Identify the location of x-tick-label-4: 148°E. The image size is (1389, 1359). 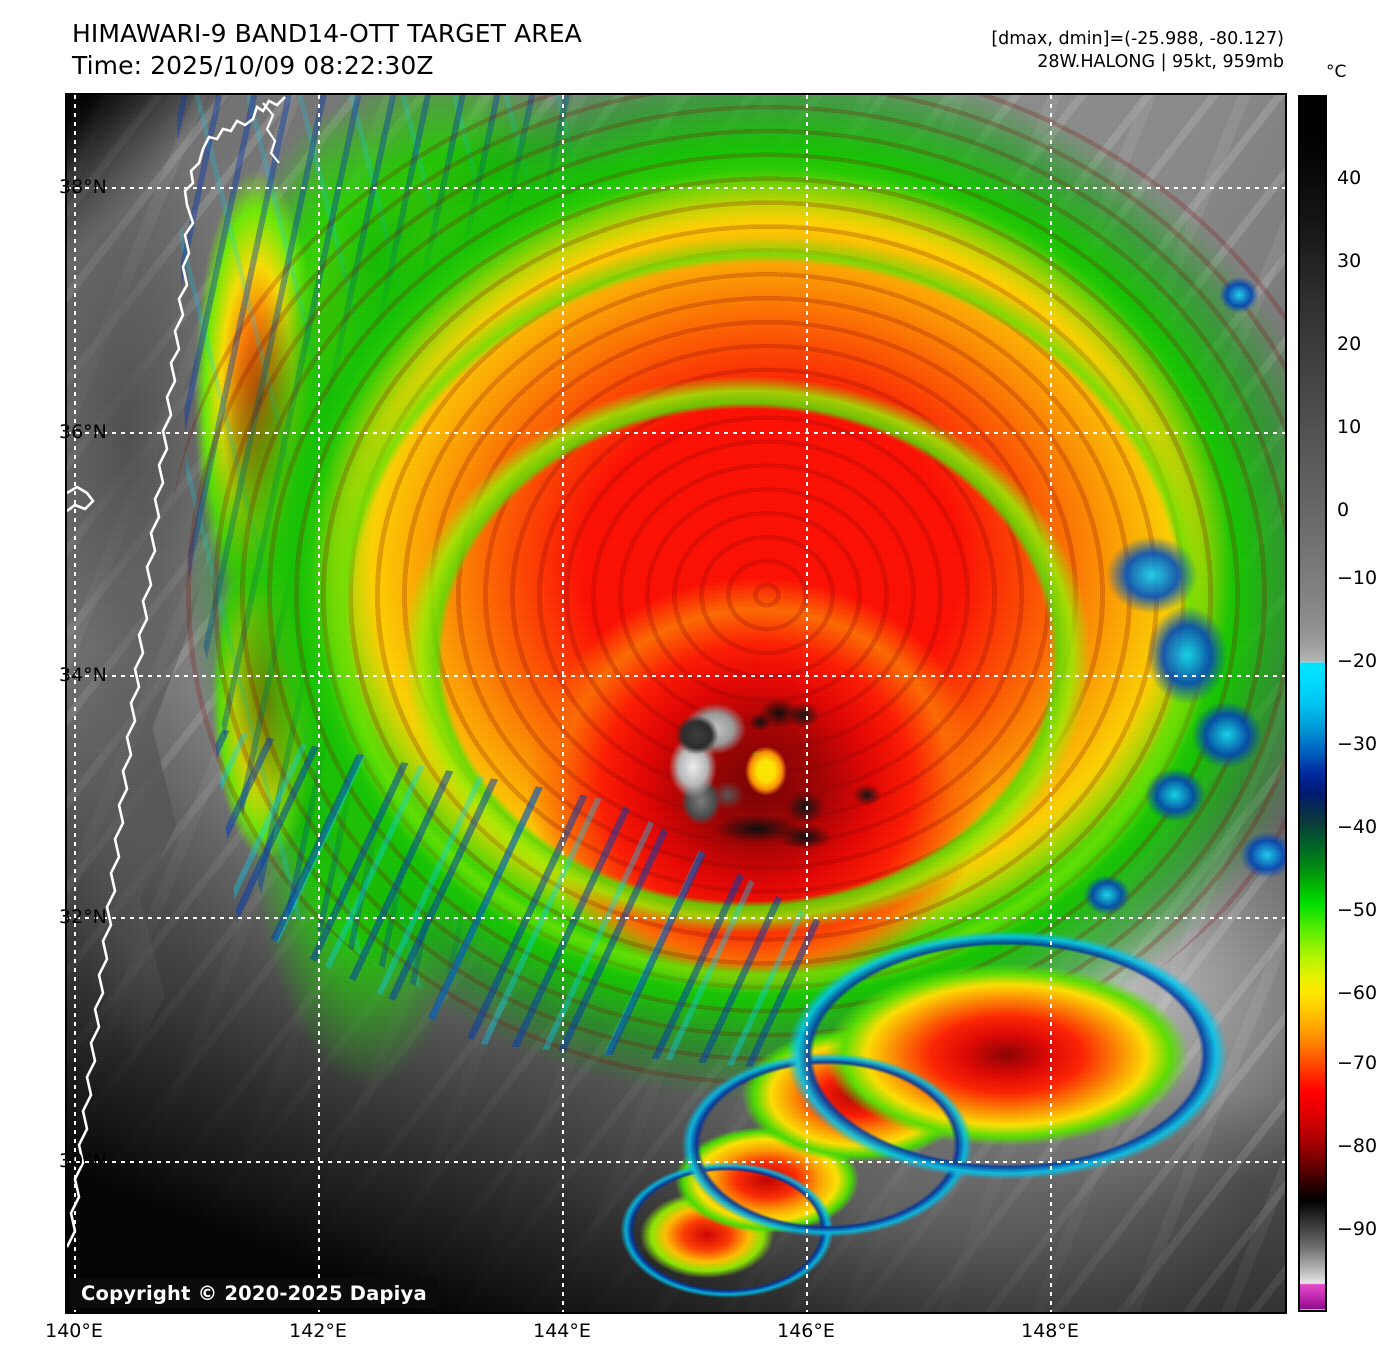
(1050, 1331).